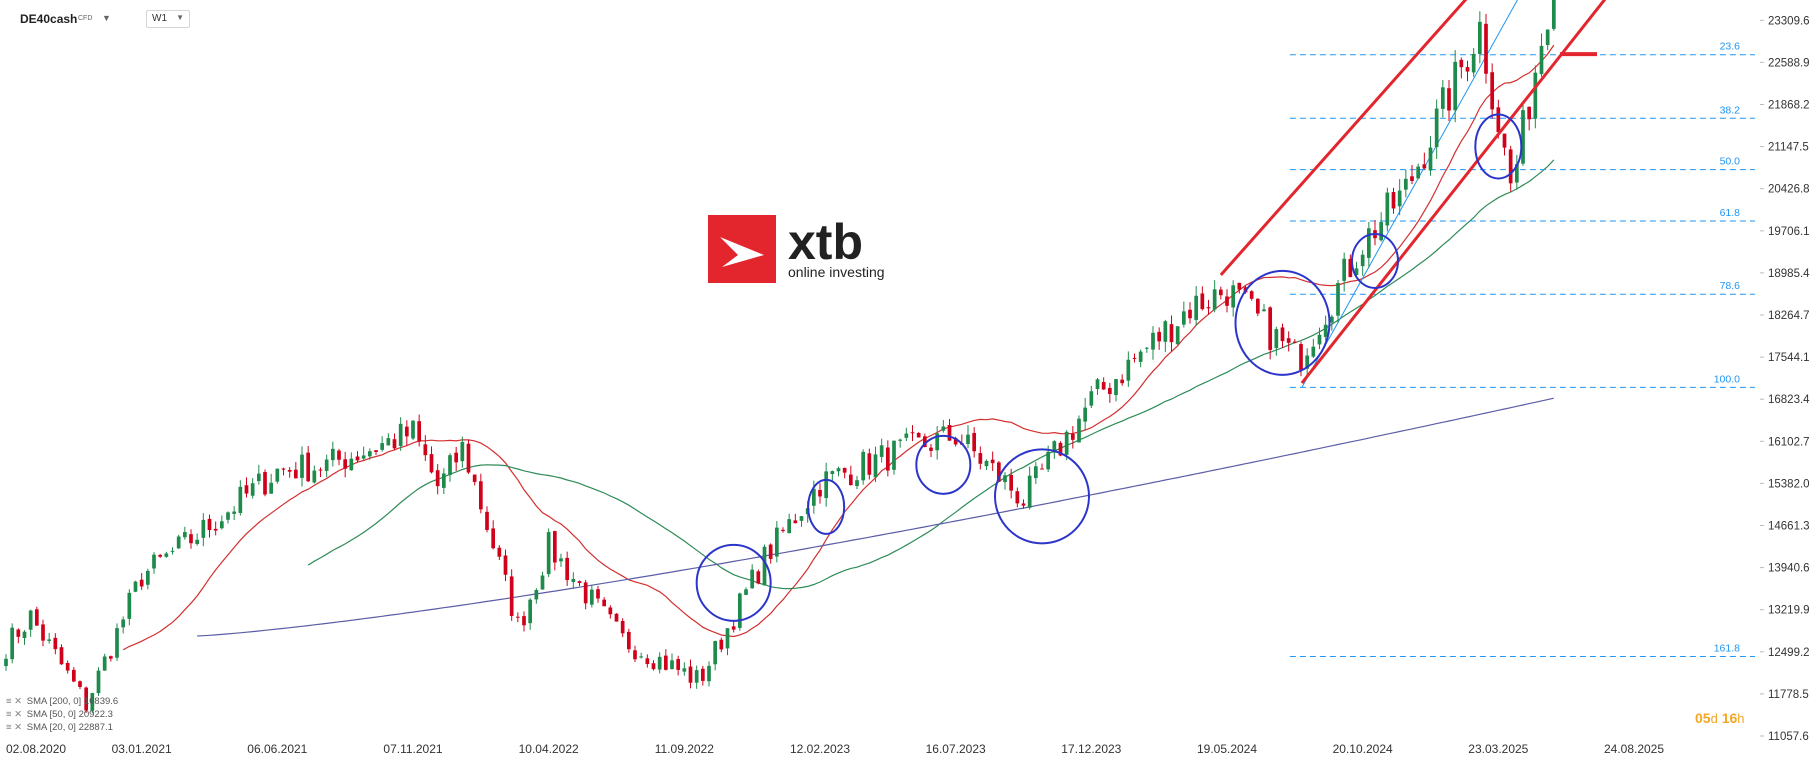  What do you see at coordinates (106, 18) in the screenshot?
I see `symbol-dropdown-icon: ▼` at bounding box center [106, 18].